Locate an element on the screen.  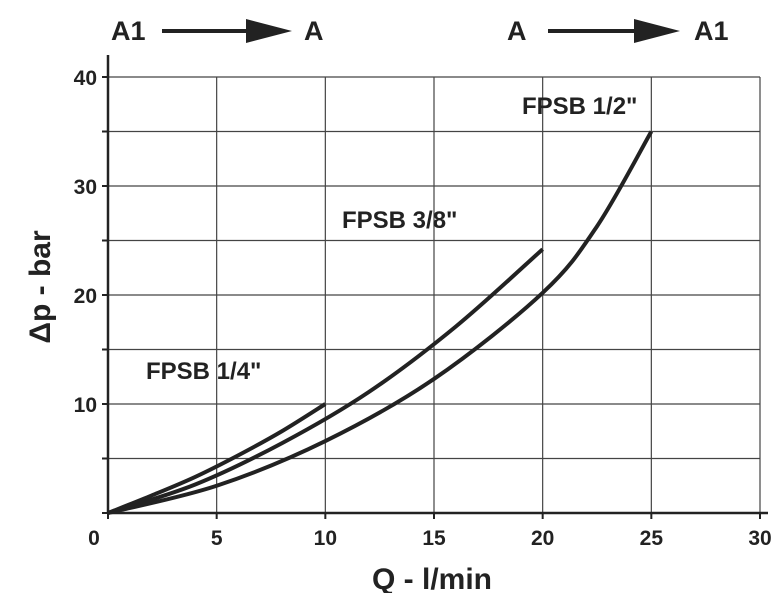
y-axis-title: Δp - bar is located at coordinates (40, 287).